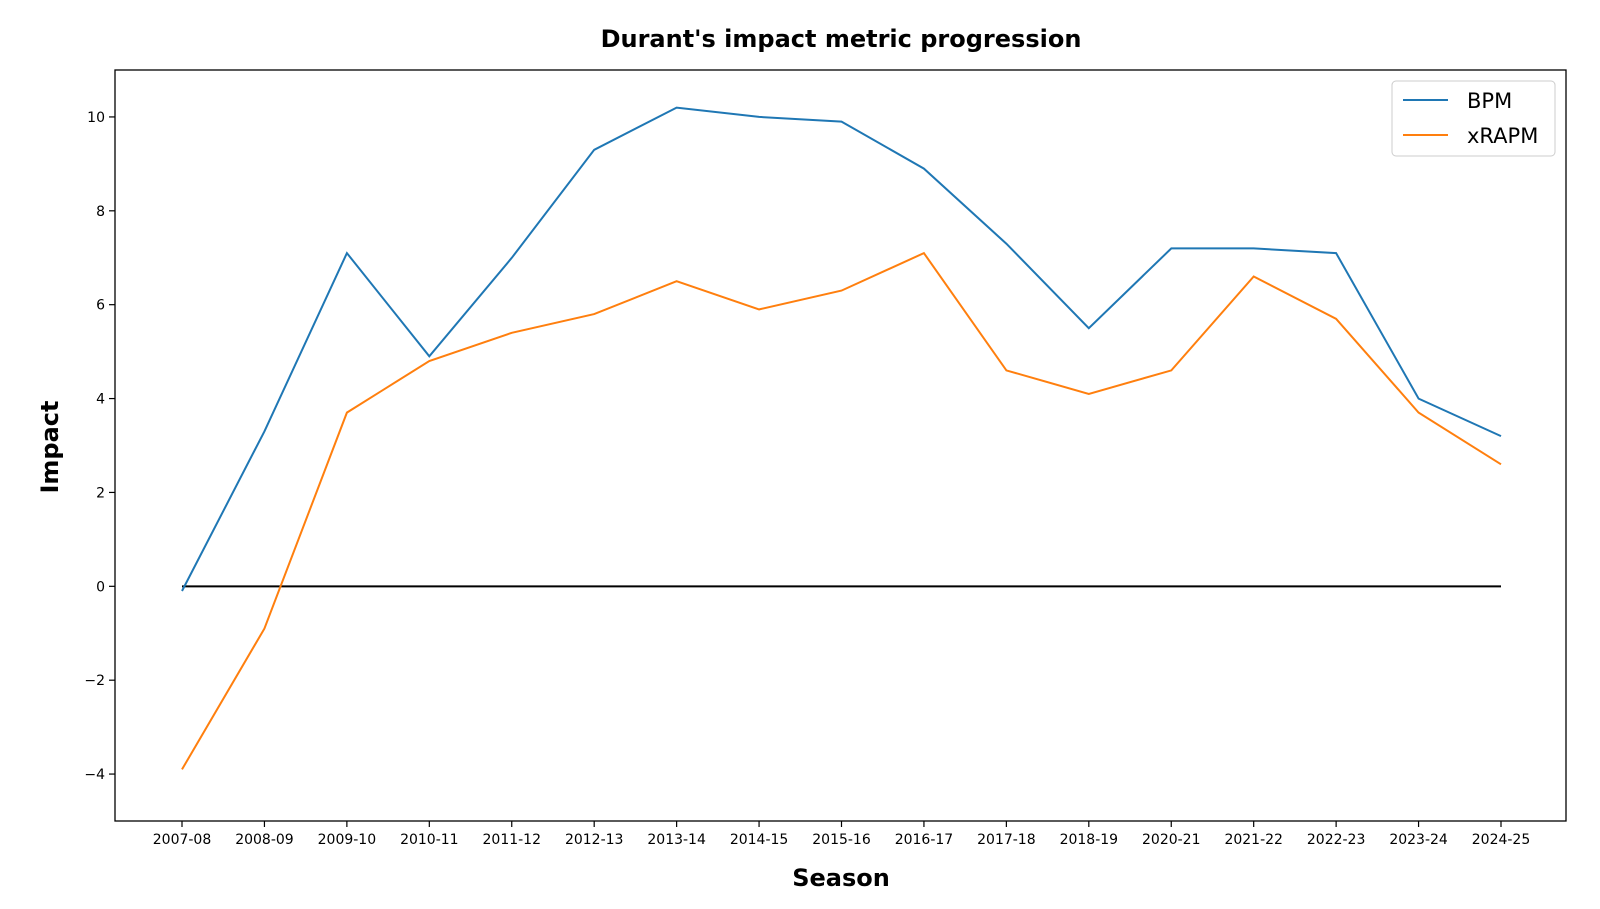 The height and width of the screenshot is (909, 1600). Describe the element at coordinates (1336, 840) in the screenshot. I see `x-tick-label: 2022-23` at that location.